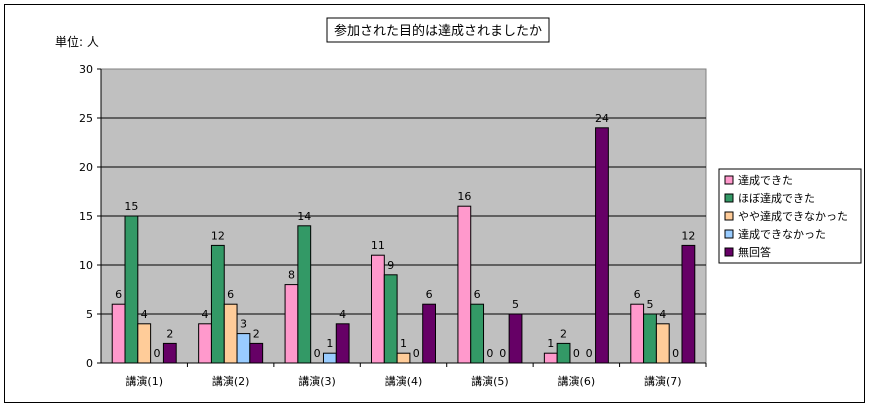 This screenshot has width=871, height=409. I want to click on data-label-3-1: 4, so click(144, 314).